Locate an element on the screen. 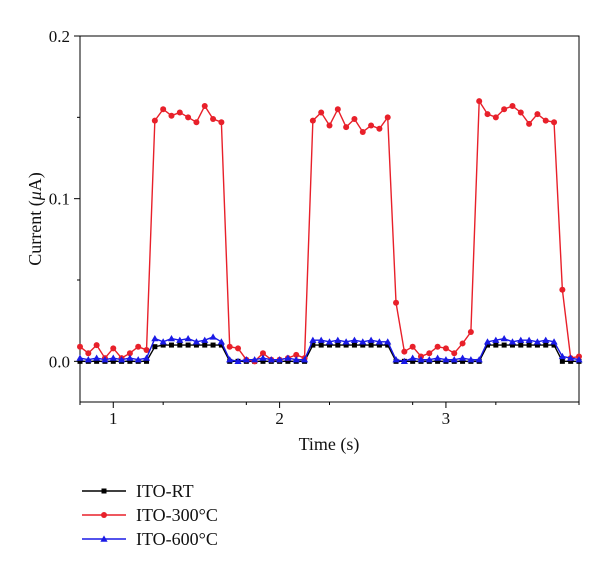 Image resolution: width=600 pixels, height=575 pixels. legend-label: ITO-300°C is located at coordinates (177, 515).